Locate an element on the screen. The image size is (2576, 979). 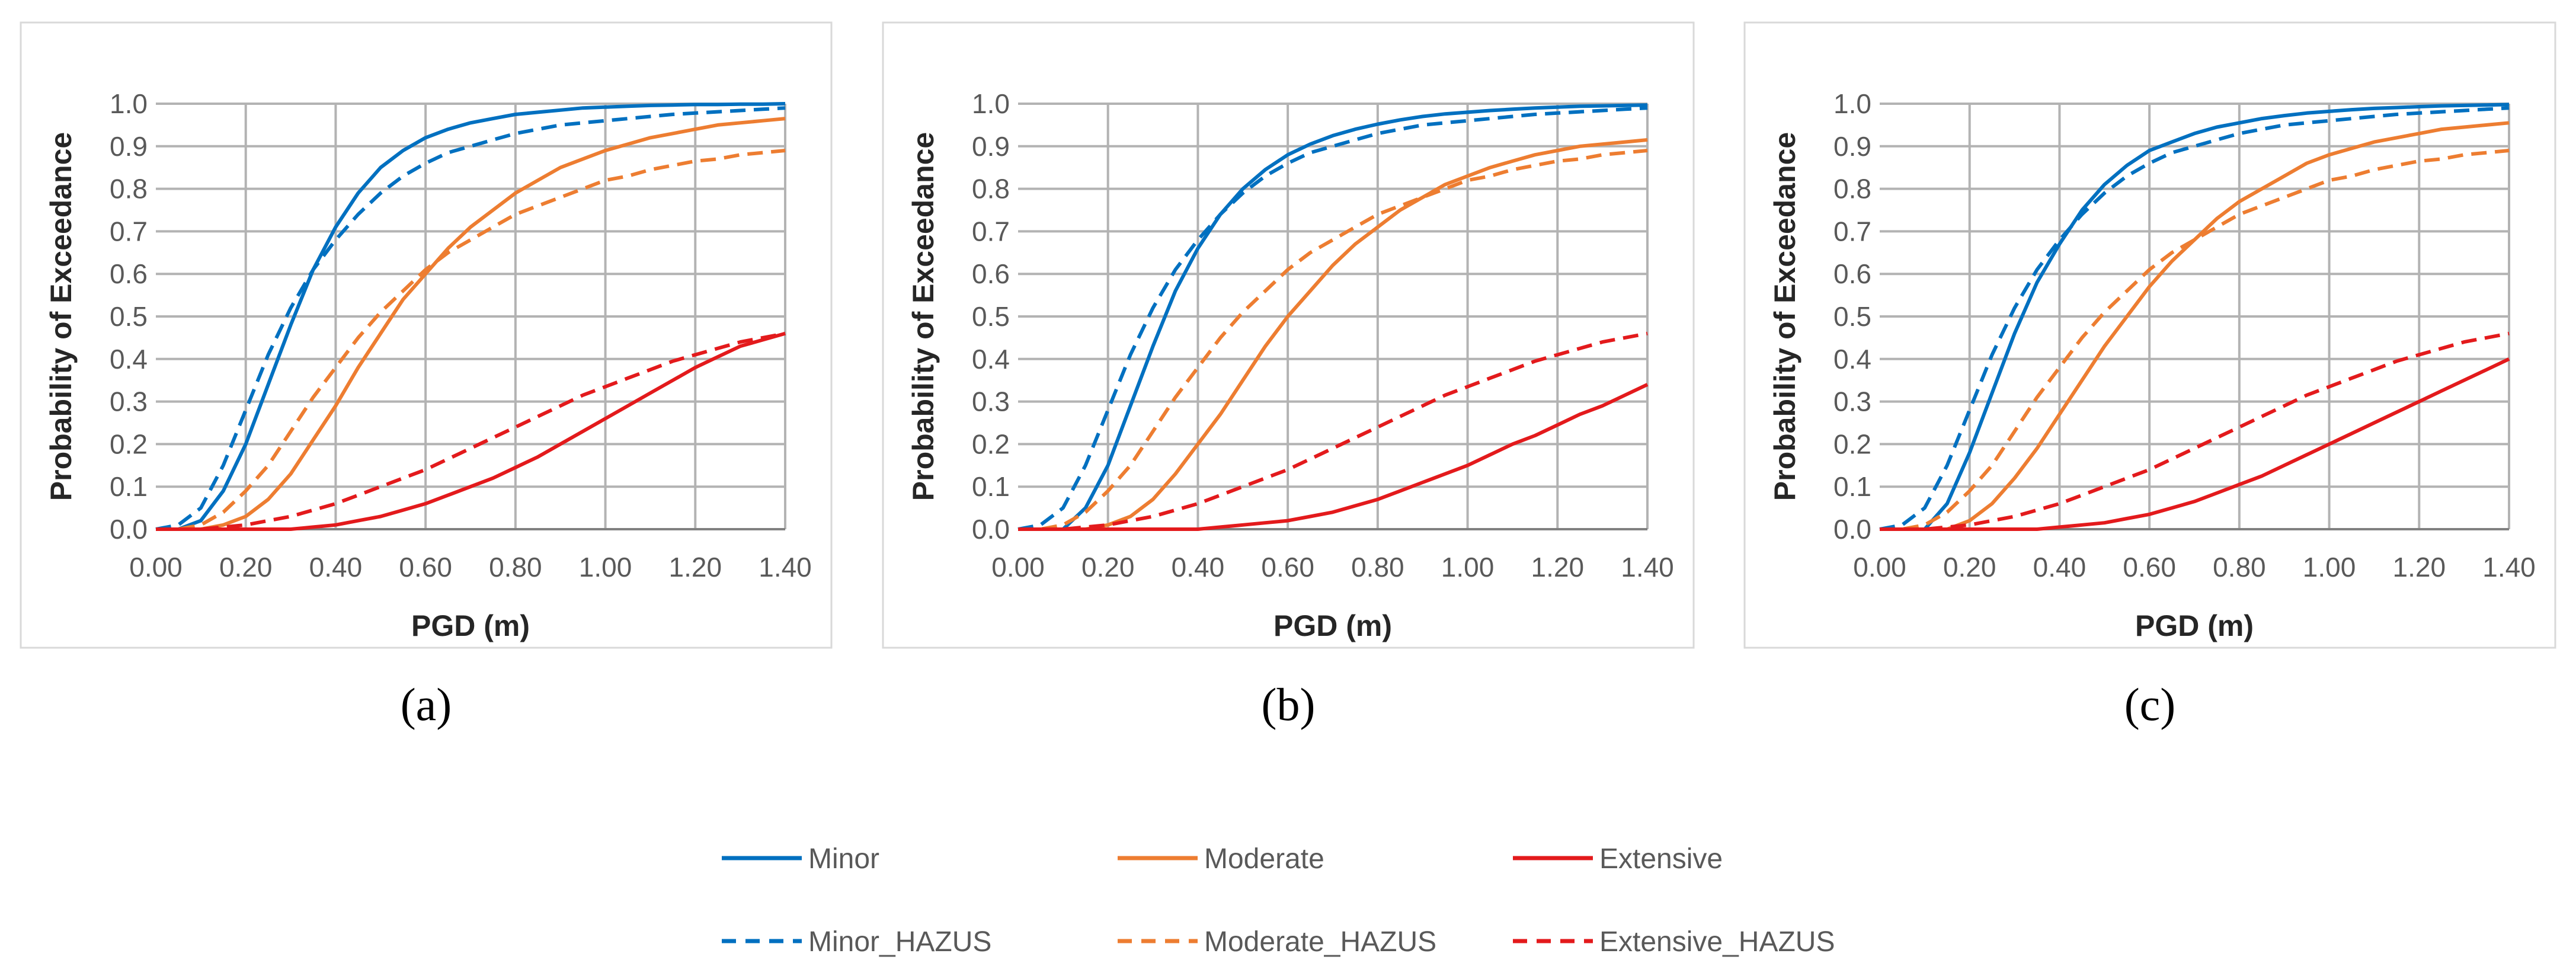
legend-item: Extensive_HAZUS is located at coordinates (1674, 942).